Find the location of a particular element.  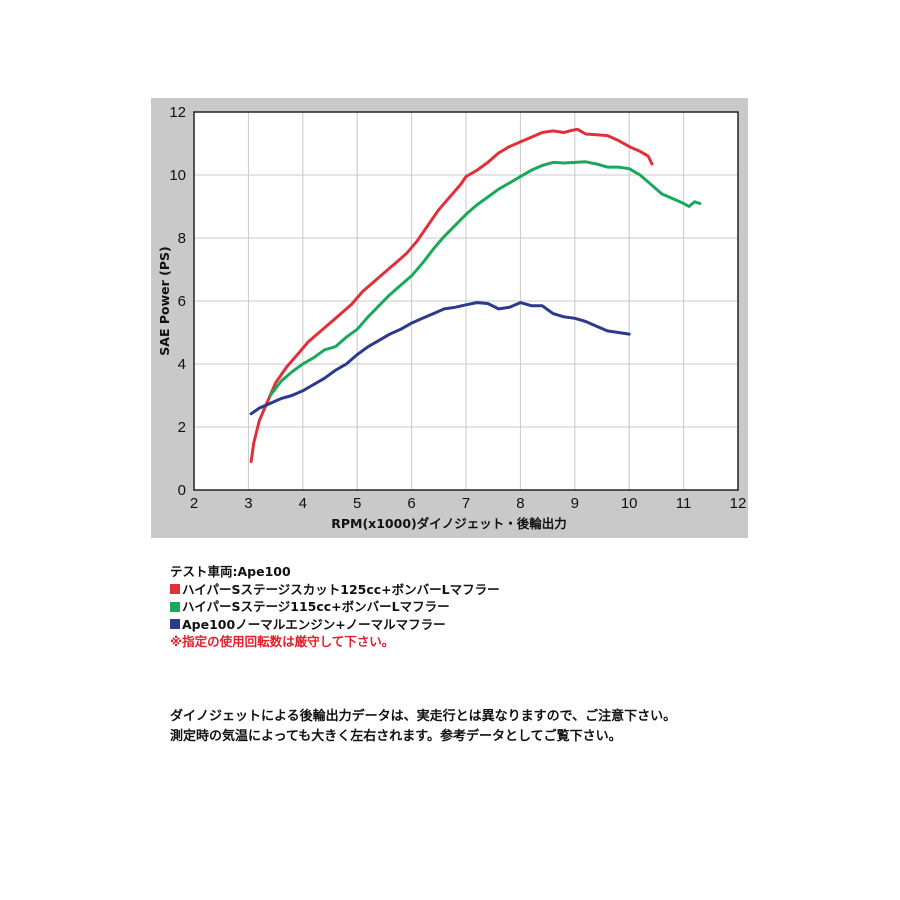

y-tick-label: 2 is located at coordinates (182, 427).